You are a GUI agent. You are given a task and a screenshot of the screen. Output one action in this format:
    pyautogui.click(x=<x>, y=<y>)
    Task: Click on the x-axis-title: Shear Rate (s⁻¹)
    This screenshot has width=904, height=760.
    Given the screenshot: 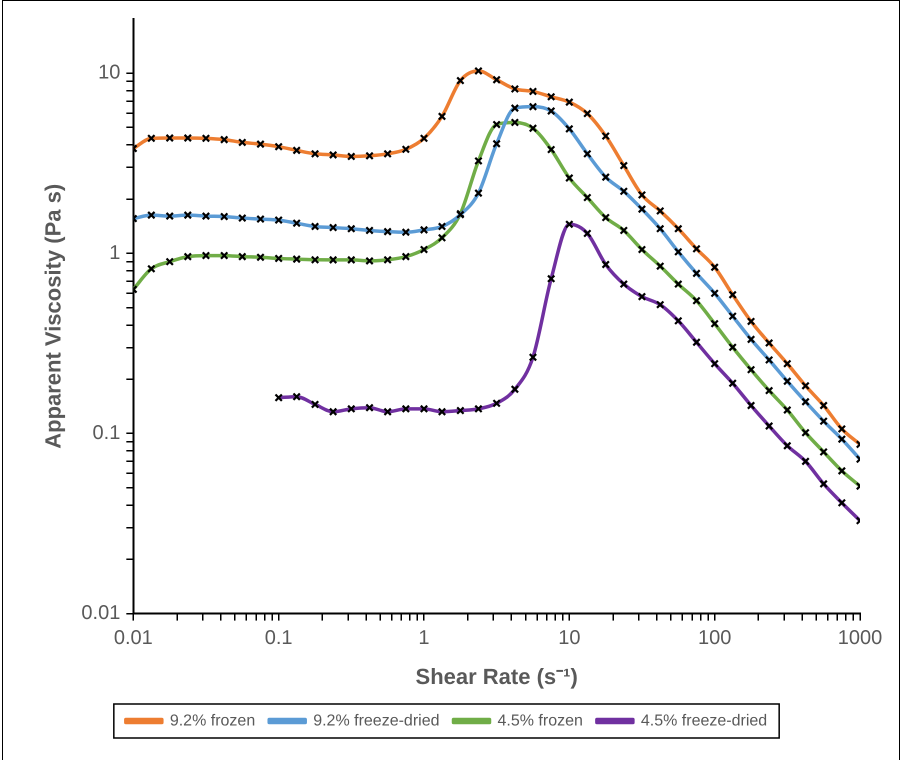 What is the action you would take?
    pyautogui.click(x=497, y=676)
    